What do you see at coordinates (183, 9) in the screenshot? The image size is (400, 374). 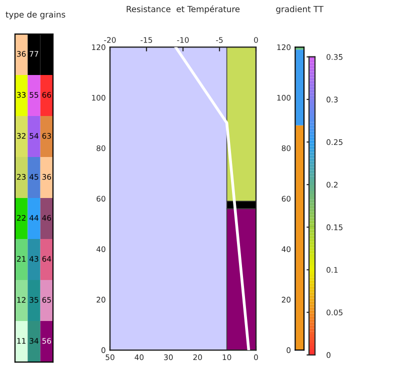 I see `chart-title: Resistance et Température` at bounding box center [183, 9].